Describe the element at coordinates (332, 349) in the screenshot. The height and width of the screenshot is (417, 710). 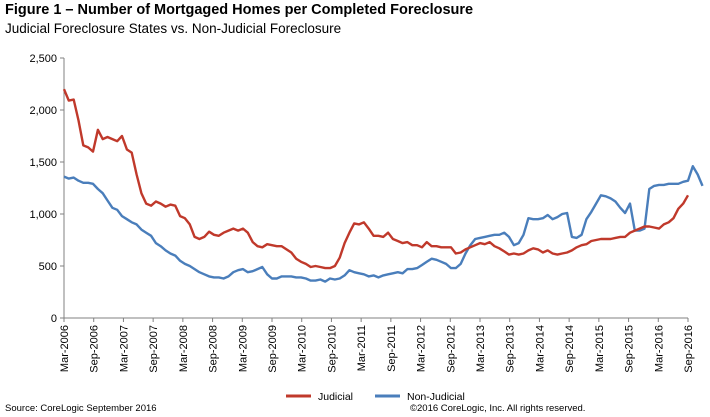
I see `x-tick-label: Sep-2010` at that location.